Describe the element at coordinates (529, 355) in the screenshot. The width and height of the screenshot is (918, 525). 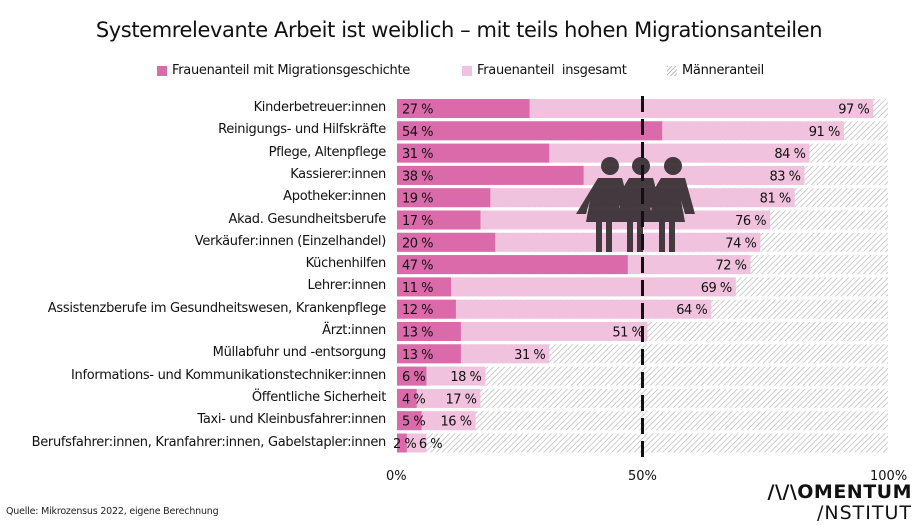
I see `value-label-women-total: 31 %` at that location.